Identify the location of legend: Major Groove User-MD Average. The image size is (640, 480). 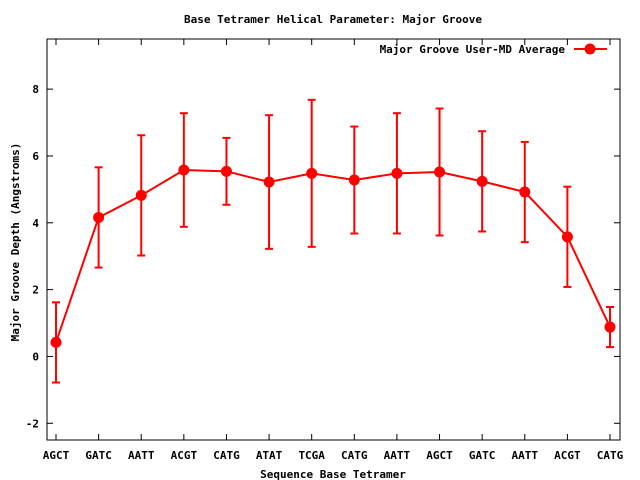
(493, 49).